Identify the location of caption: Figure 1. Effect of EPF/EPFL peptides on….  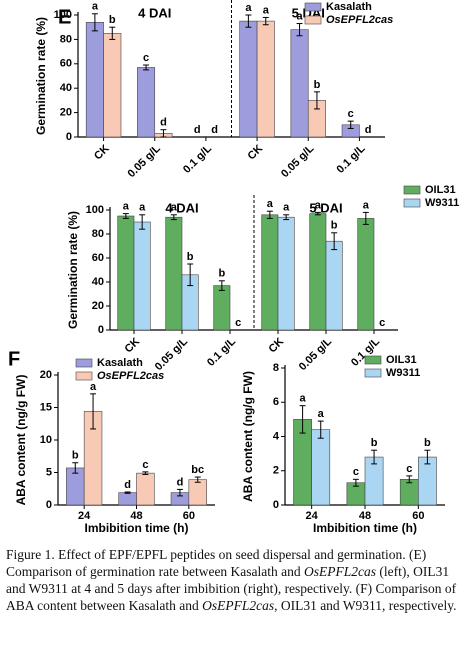
(234, 580).